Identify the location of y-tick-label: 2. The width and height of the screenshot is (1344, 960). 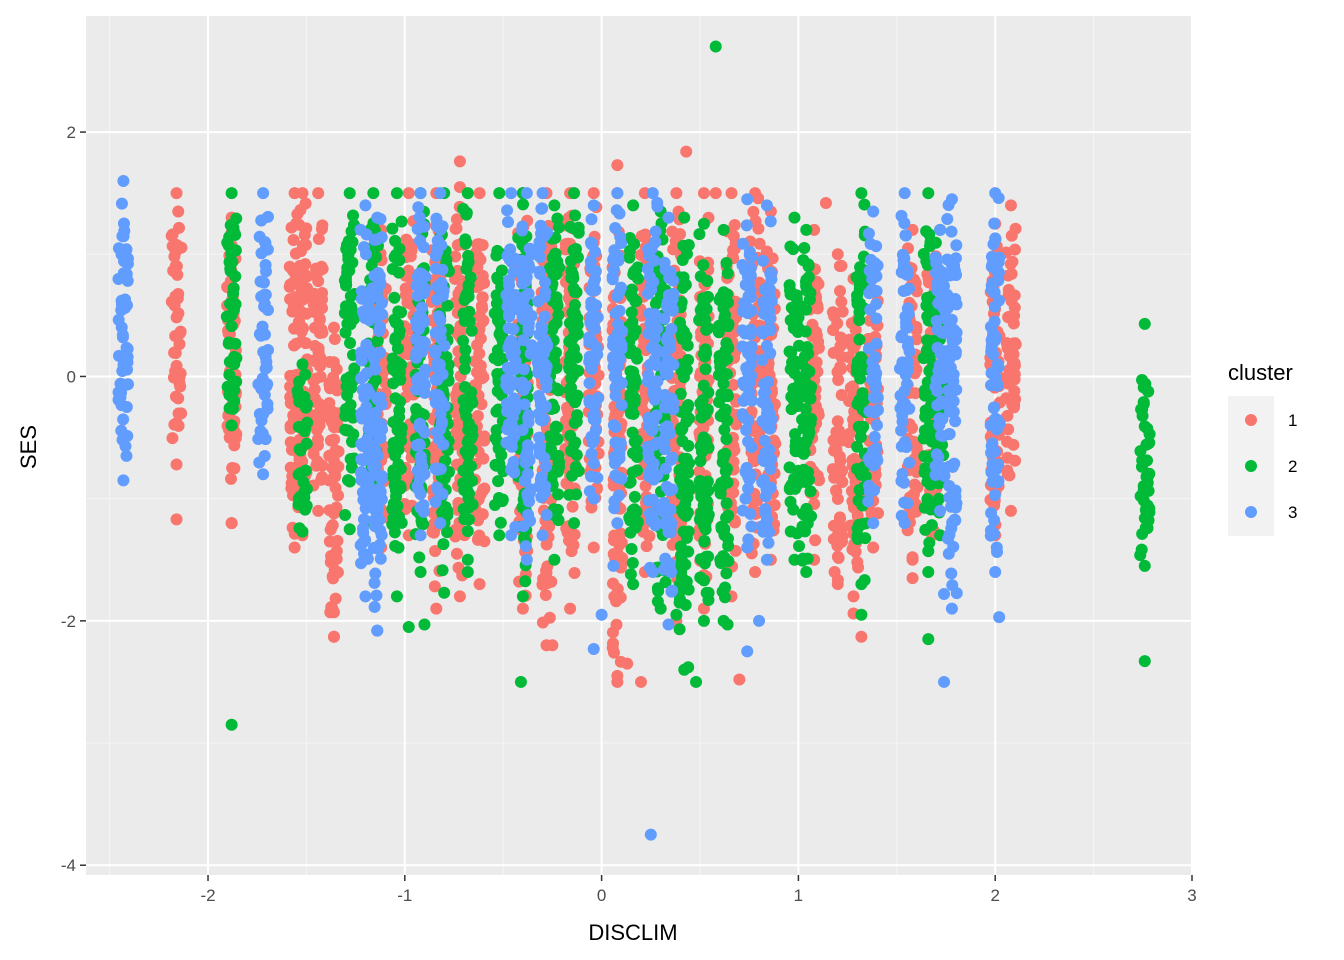
(71, 132).